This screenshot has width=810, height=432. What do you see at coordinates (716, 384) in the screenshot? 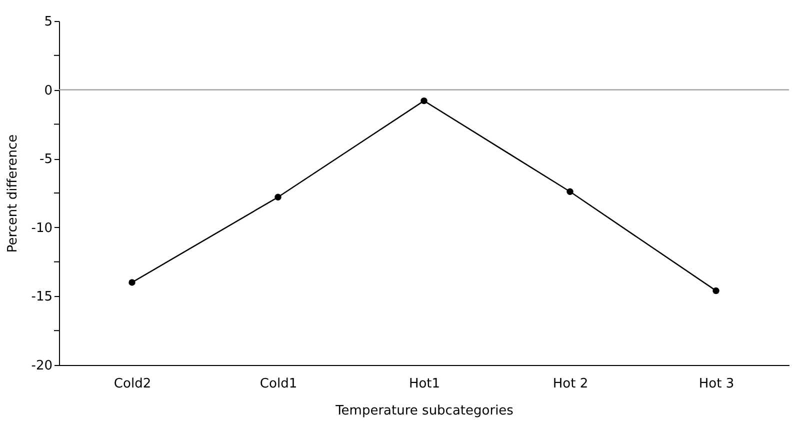
I see `x-tick-label: Hot 3` at bounding box center [716, 384].